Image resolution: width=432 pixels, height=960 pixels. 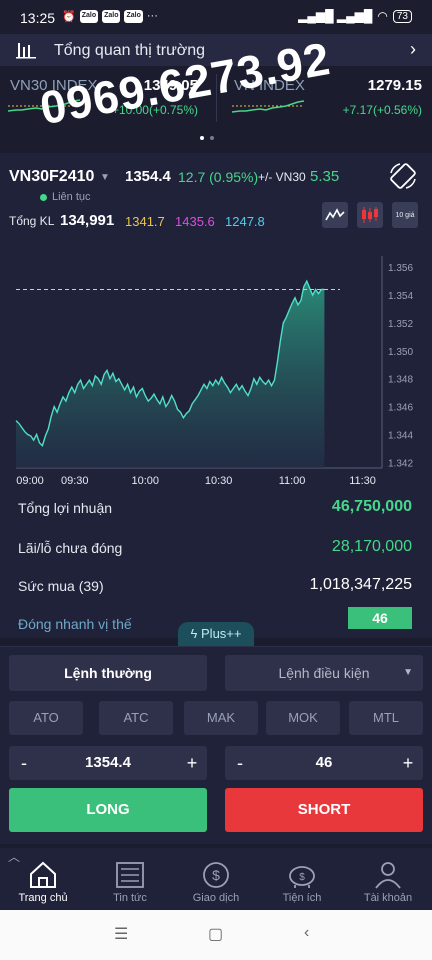 What do you see at coordinates (245, 221) in the screenshot?
I see `floor-price: 1247.8` at bounding box center [245, 221].